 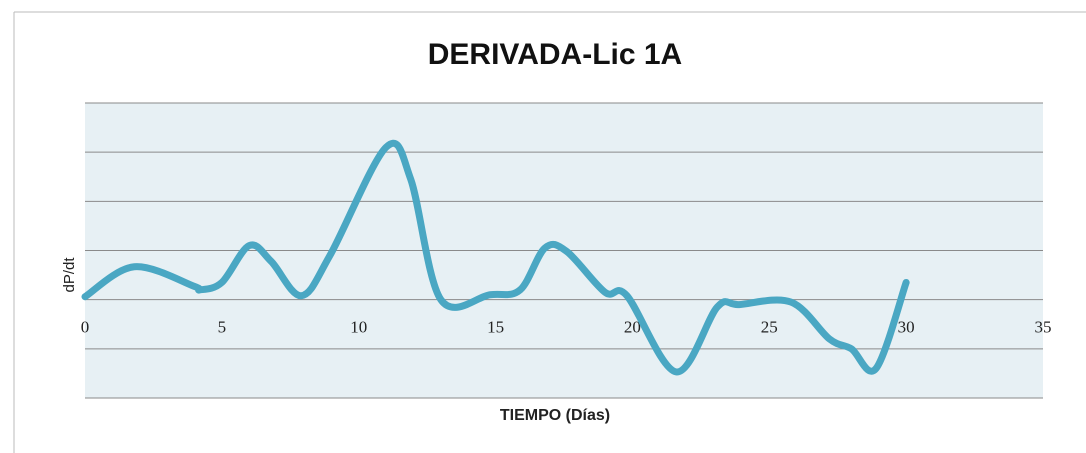 What do you see at coordinates (632, 327) in the screenshot?
I see `x-tick-label: 20` at bounding box center [632, 327].